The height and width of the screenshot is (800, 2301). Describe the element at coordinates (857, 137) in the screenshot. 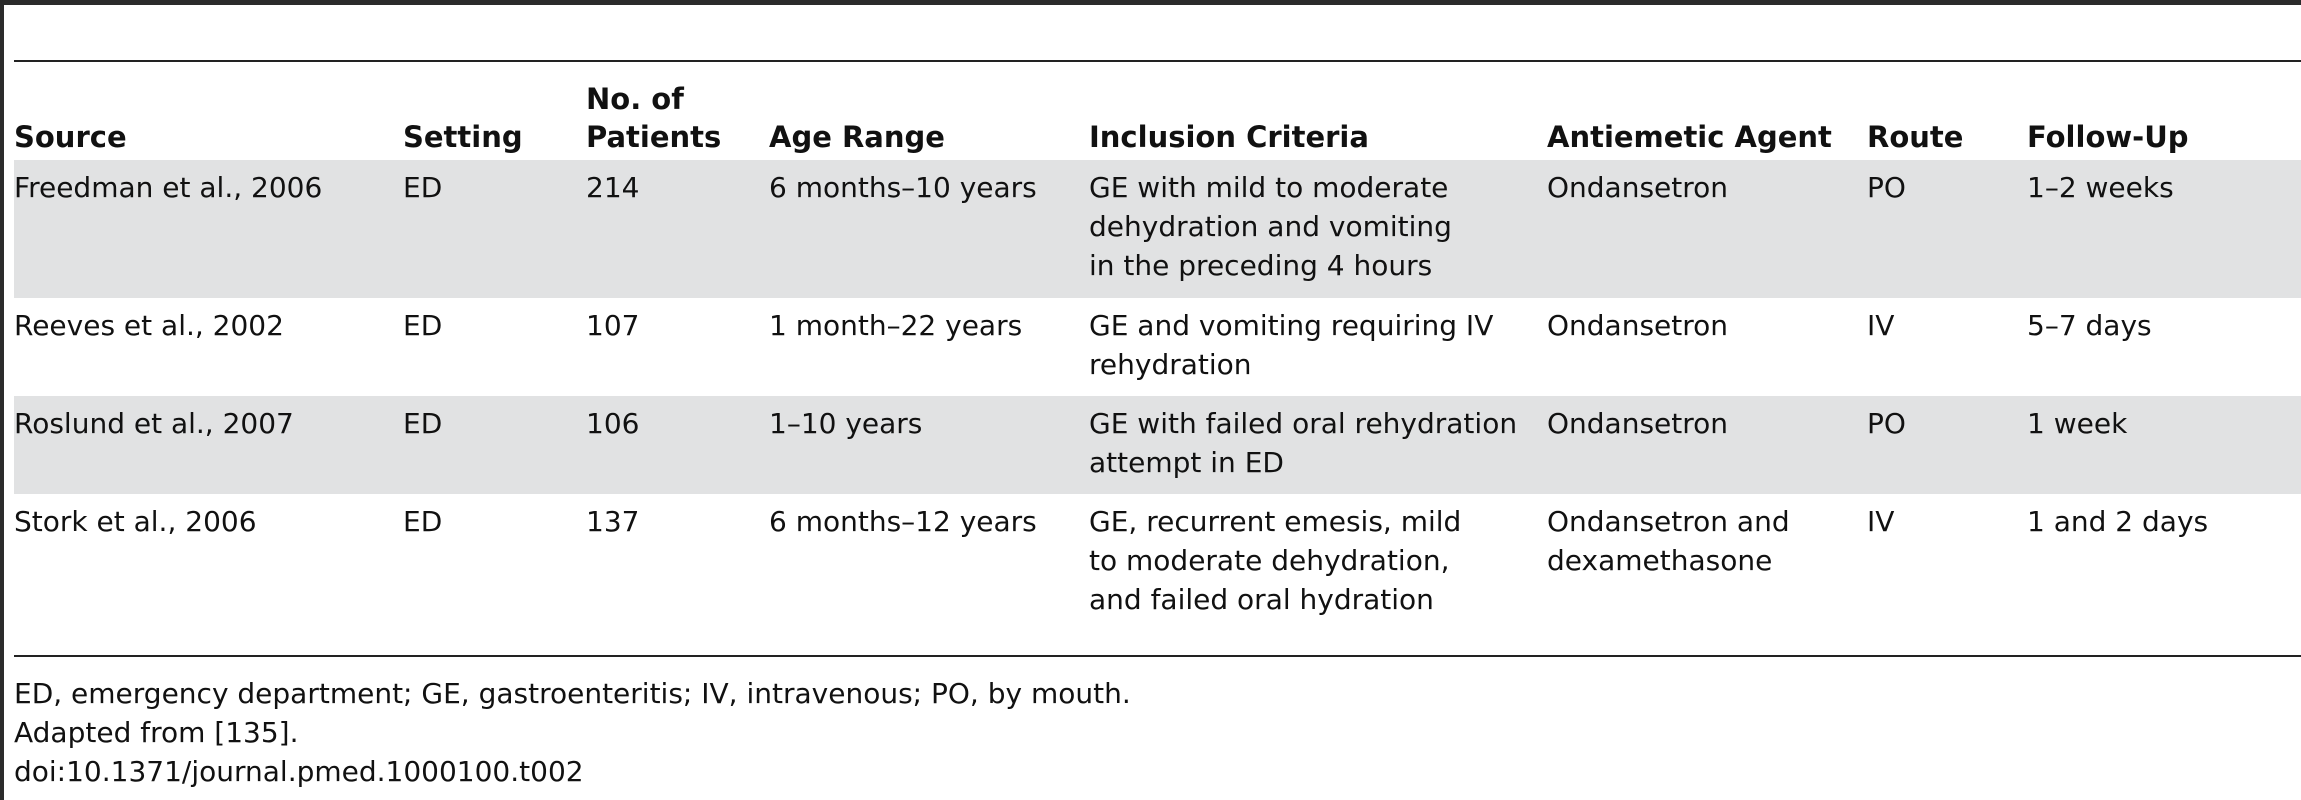

I see `header-age-range: Age Range` at that location.